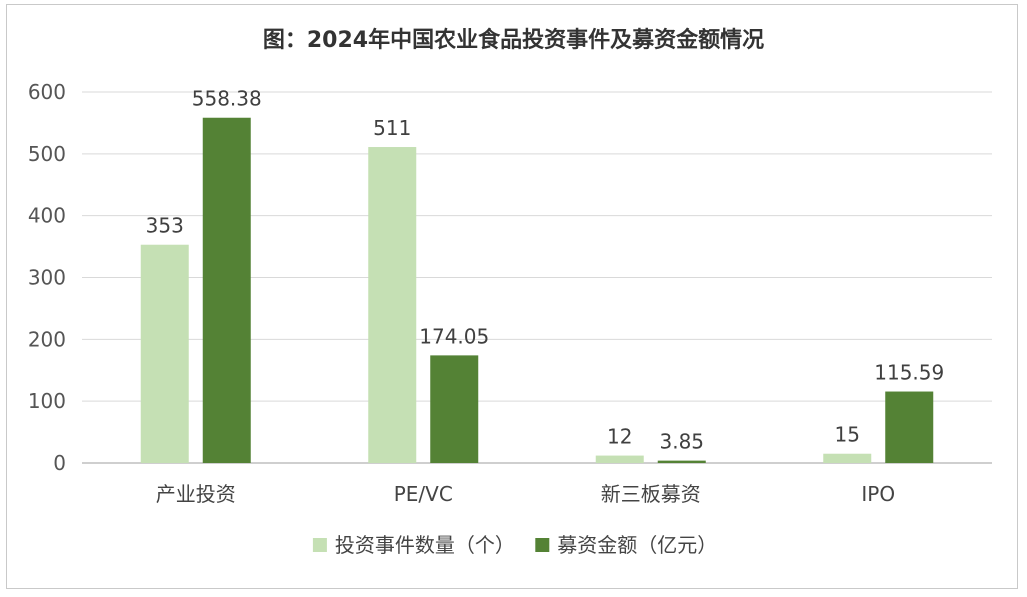 Image resolution: width=1027 pixels, height=597 pixels. I want to click on y-tick-label: 0, so click(59, 463).